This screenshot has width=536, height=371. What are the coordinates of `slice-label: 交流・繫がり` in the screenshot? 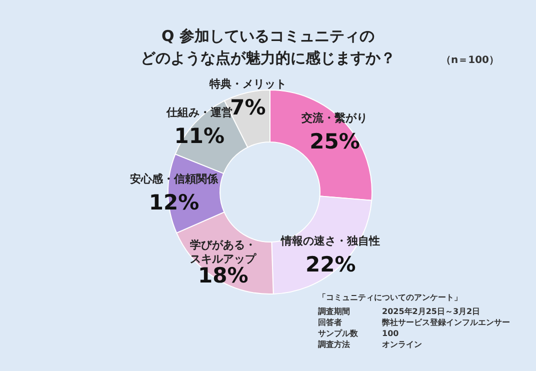 It's located at (334, 117).